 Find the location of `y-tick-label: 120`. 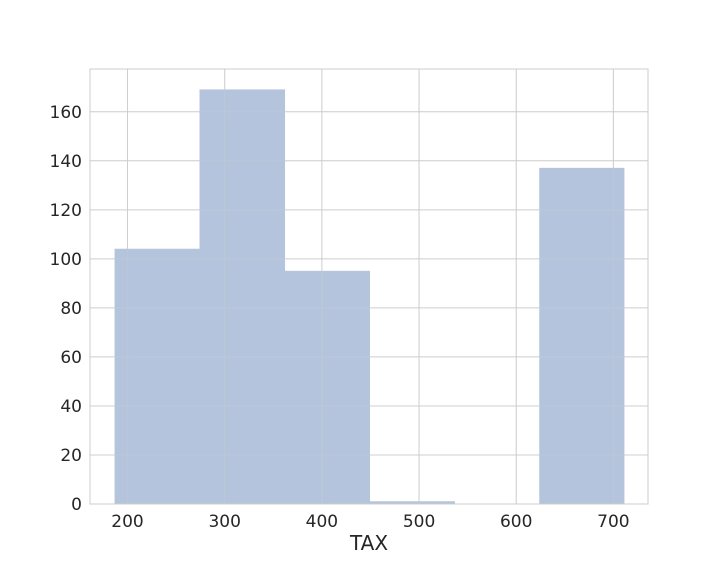

y-tick-label: 120 is located at coordinates (66, 211).